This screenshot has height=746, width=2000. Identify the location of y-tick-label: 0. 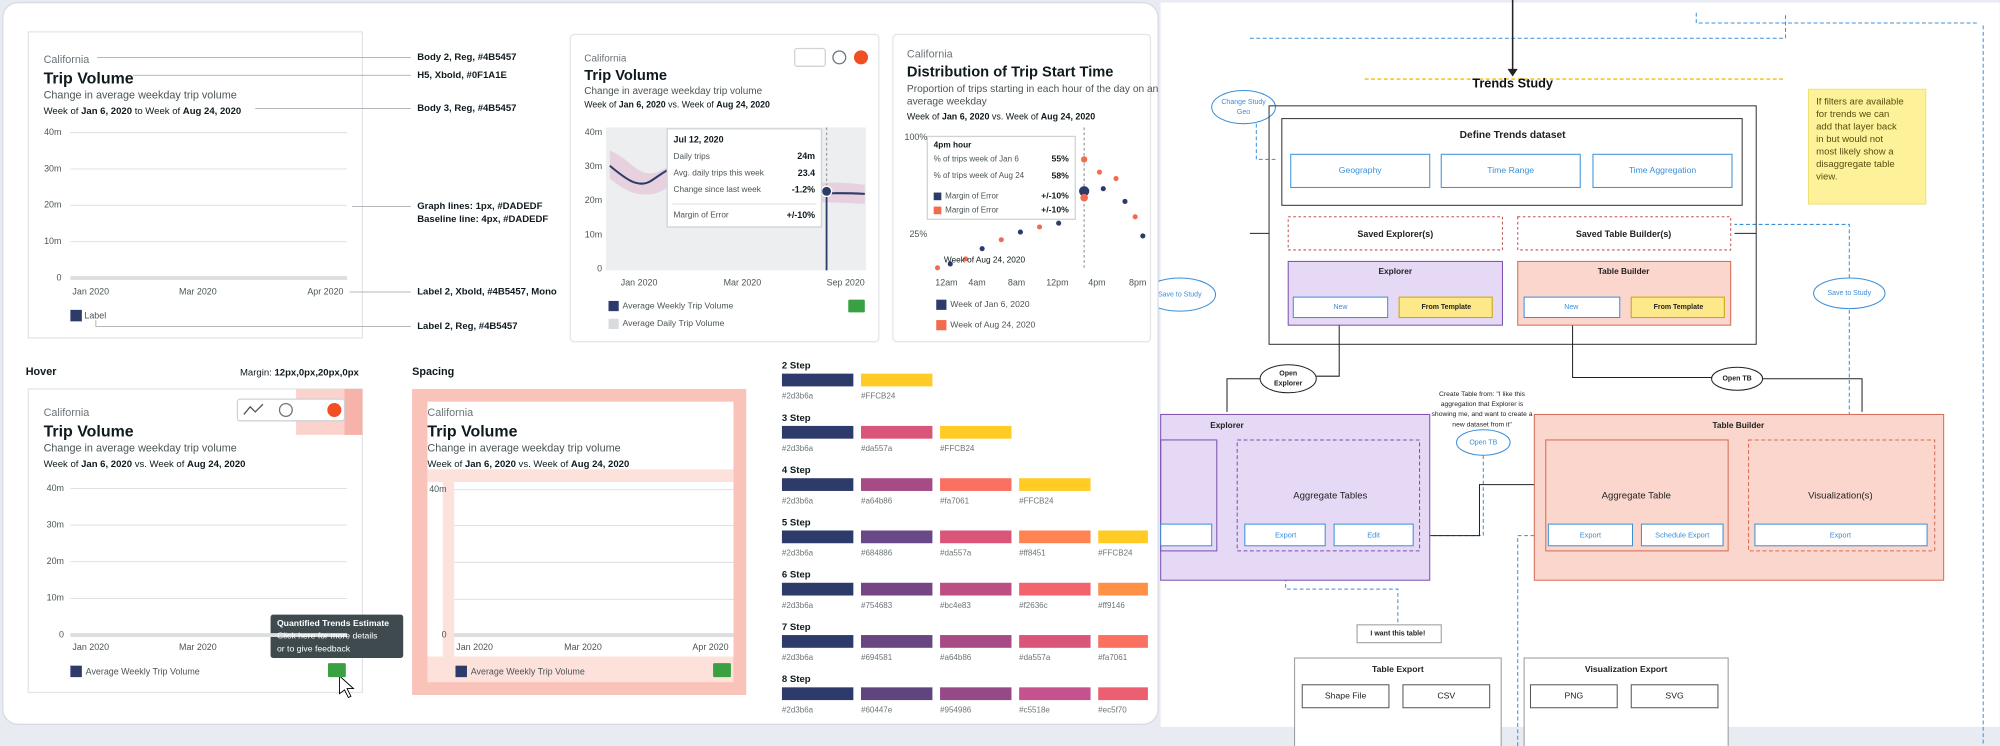
(444, 634).